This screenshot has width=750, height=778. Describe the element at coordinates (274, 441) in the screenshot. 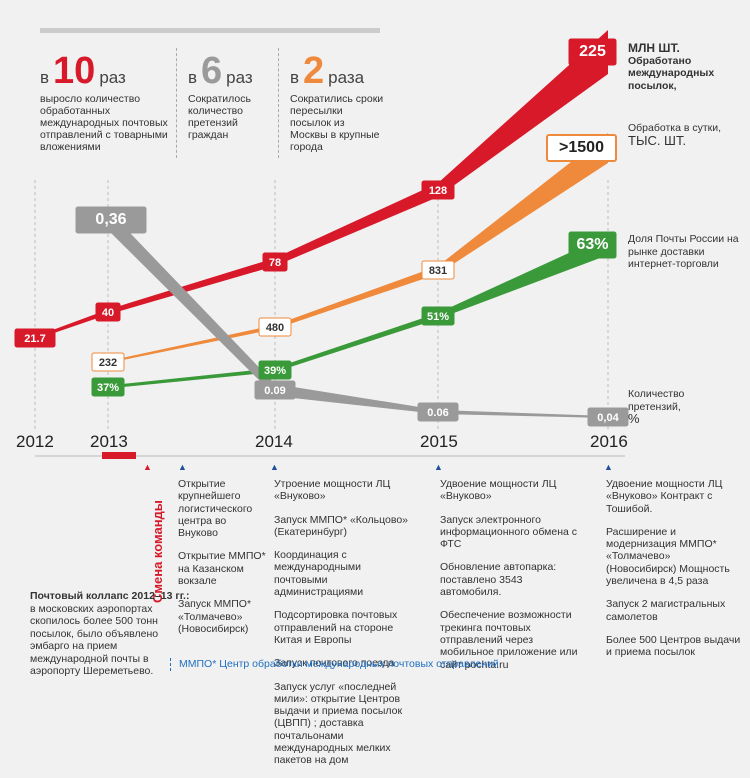

I see `year-2014: 2014` at that location.